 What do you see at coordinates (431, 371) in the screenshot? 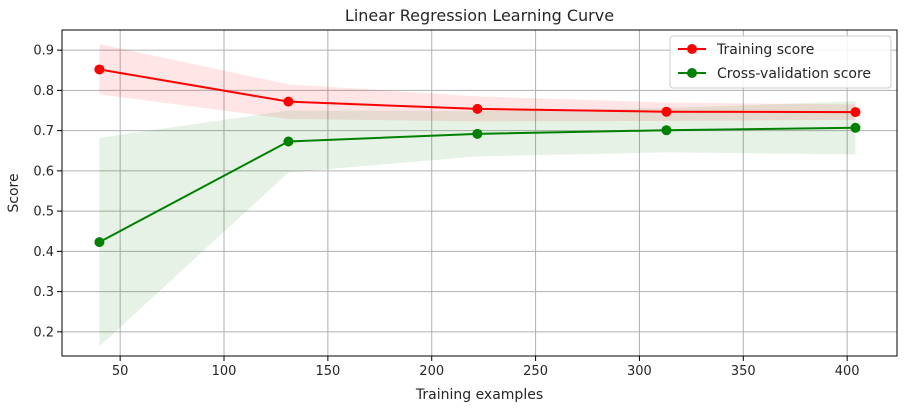
I see `x-tick-label: 200` at bounding box center [431, 371].